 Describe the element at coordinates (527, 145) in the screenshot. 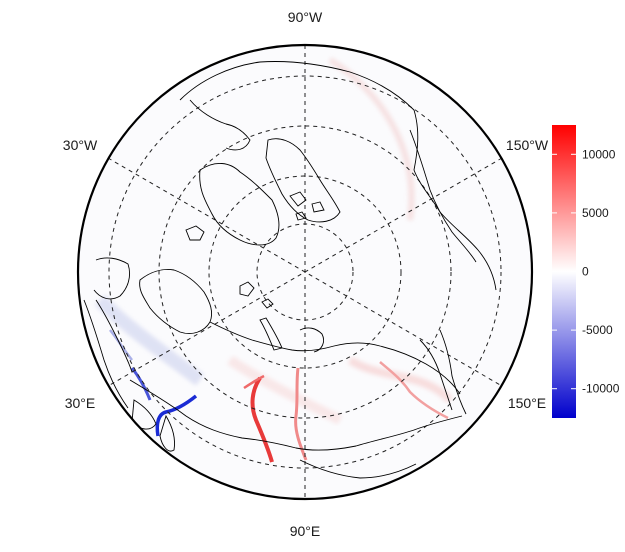

I see `label-150w: 150°W` at that location.